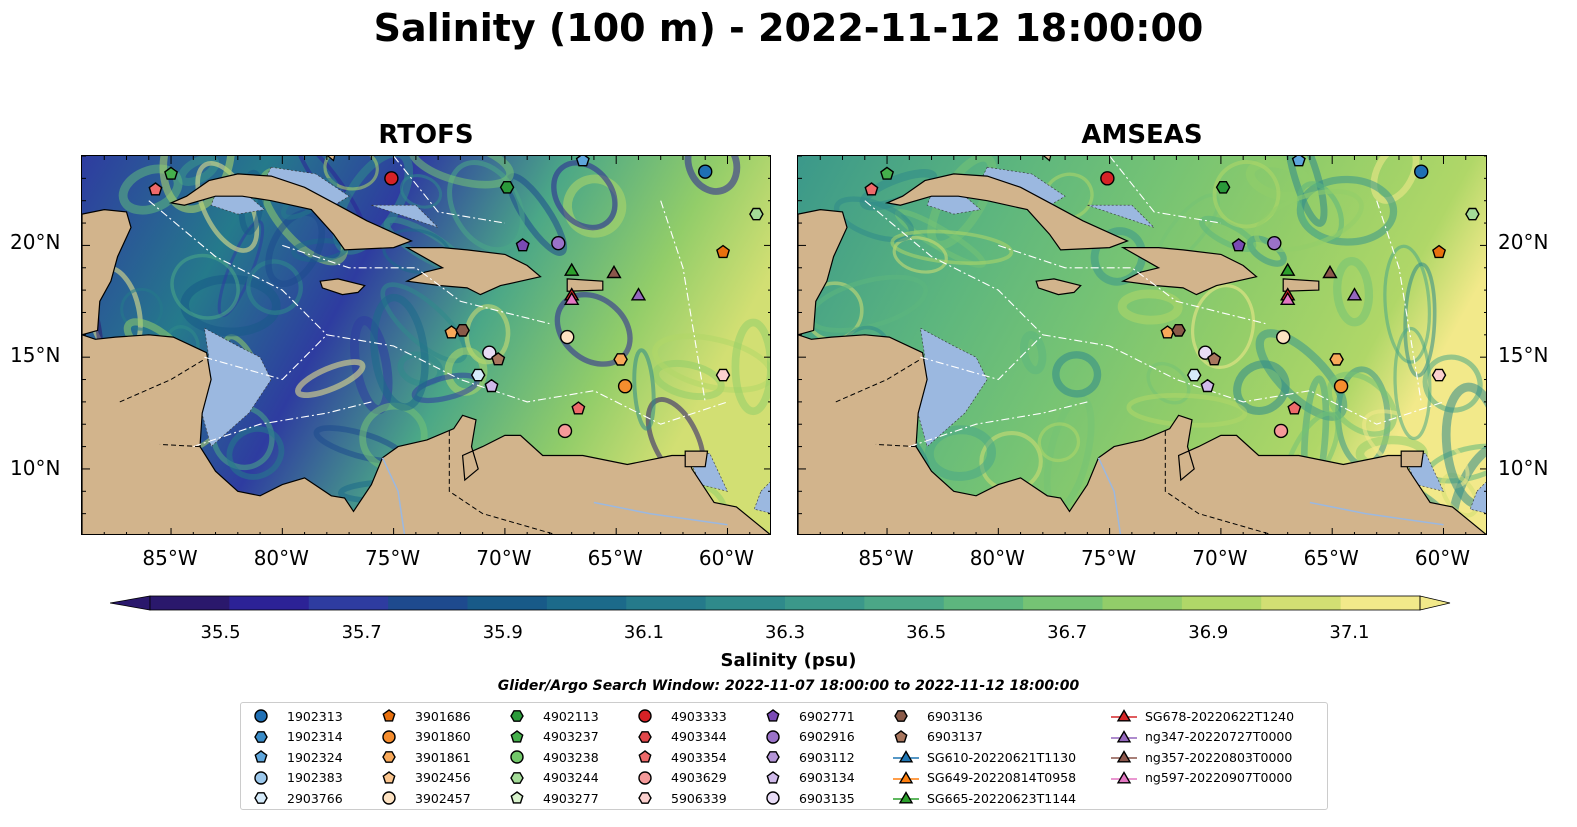  What do you see at coordinates (443, 757) in the screenshot?
I see `legend-label: 3901861` at bounding box center [443, 757].